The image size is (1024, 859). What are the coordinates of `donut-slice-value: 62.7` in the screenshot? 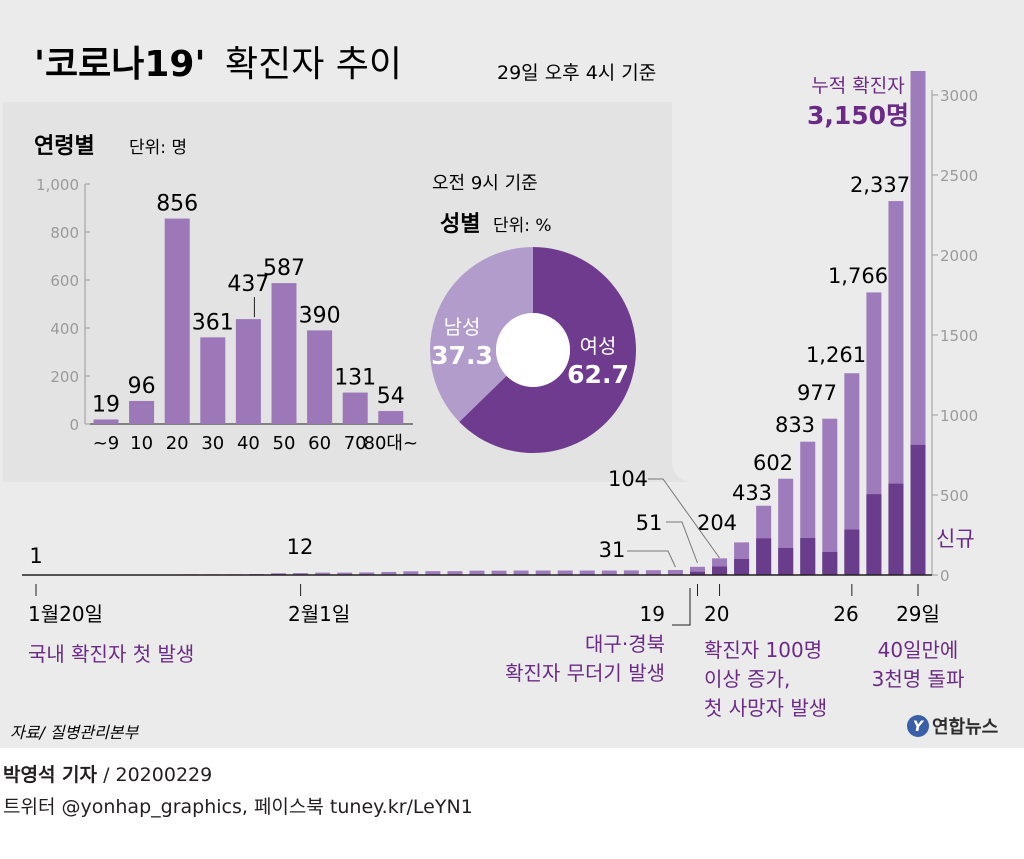 It's located at (598, 374).